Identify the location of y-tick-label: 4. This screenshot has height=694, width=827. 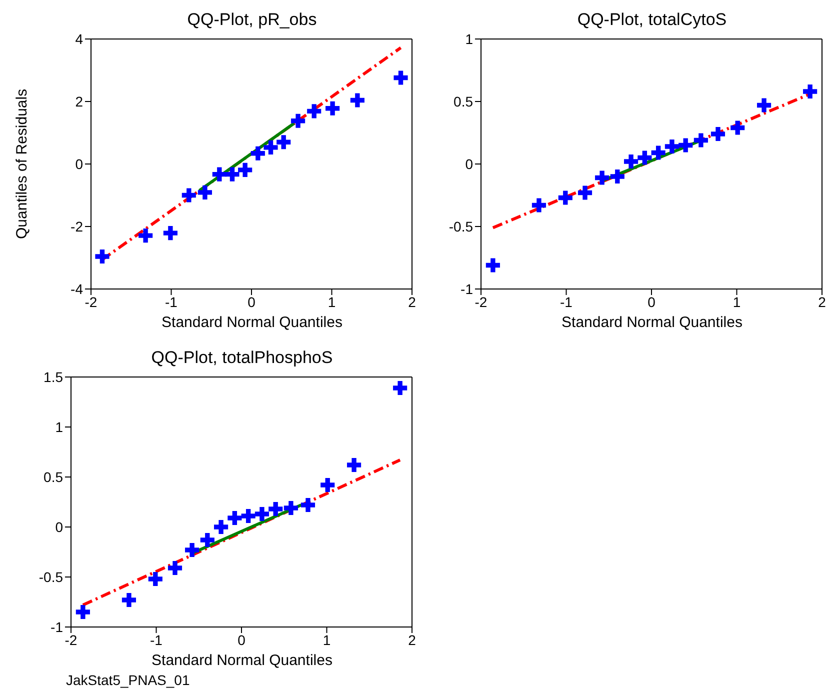
(79, 38).